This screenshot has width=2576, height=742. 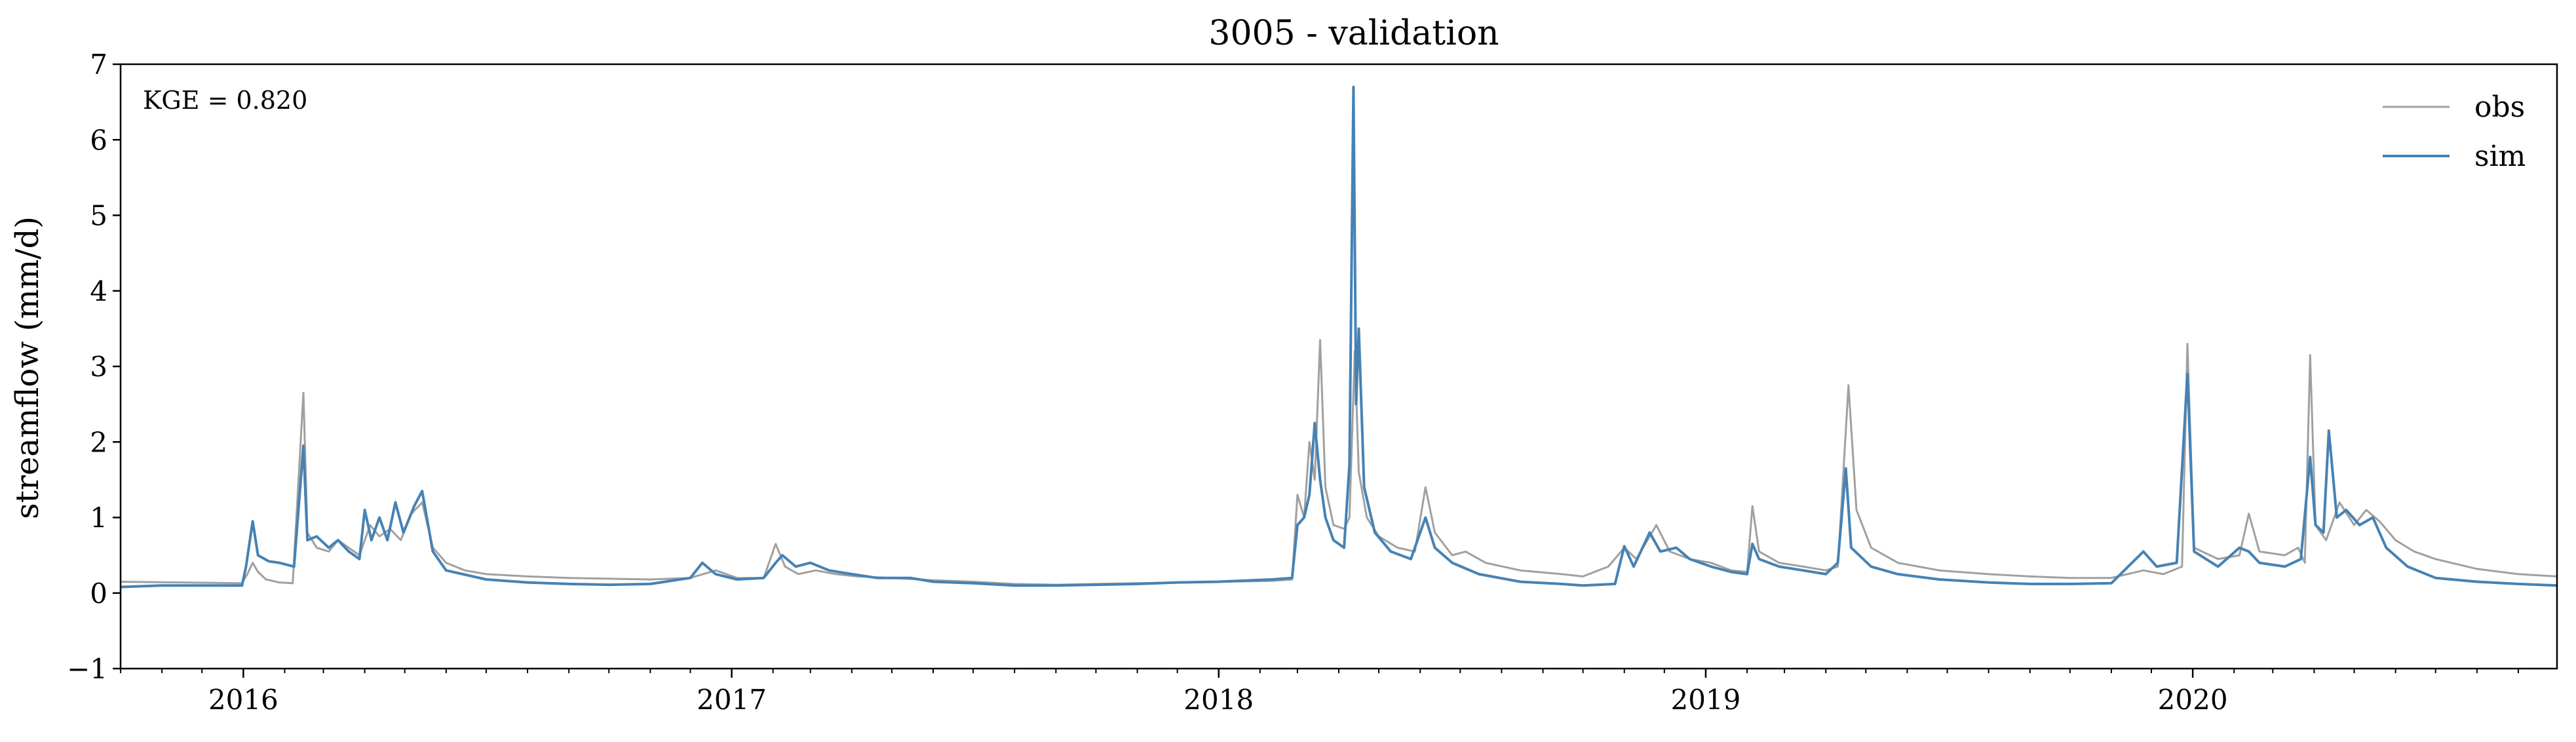 What do you see at coordinates (98, 367) in the screenshot?
I see `y-tick-label: 3` at bounding box center [98, 367].